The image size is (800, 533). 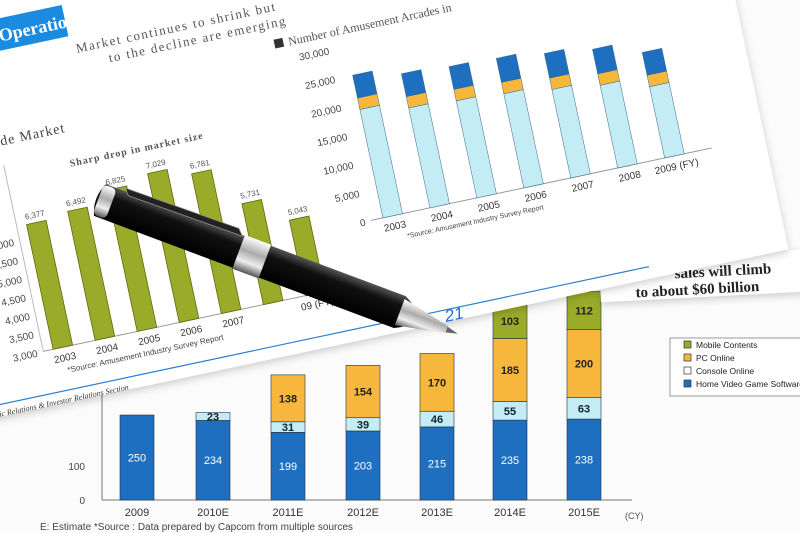 I want to click on y-tick: 4,500, so click(x=13, y=301).